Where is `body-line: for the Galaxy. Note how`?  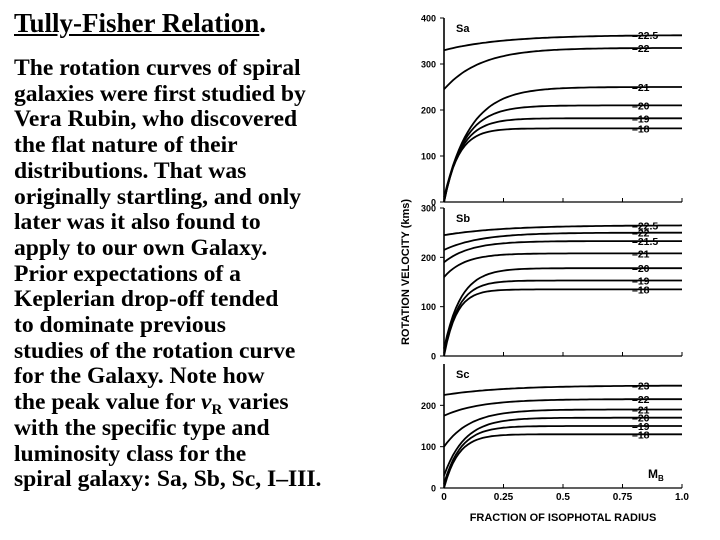 body-line: for the Galaxy. Note how is located at coordinates (139, 376).